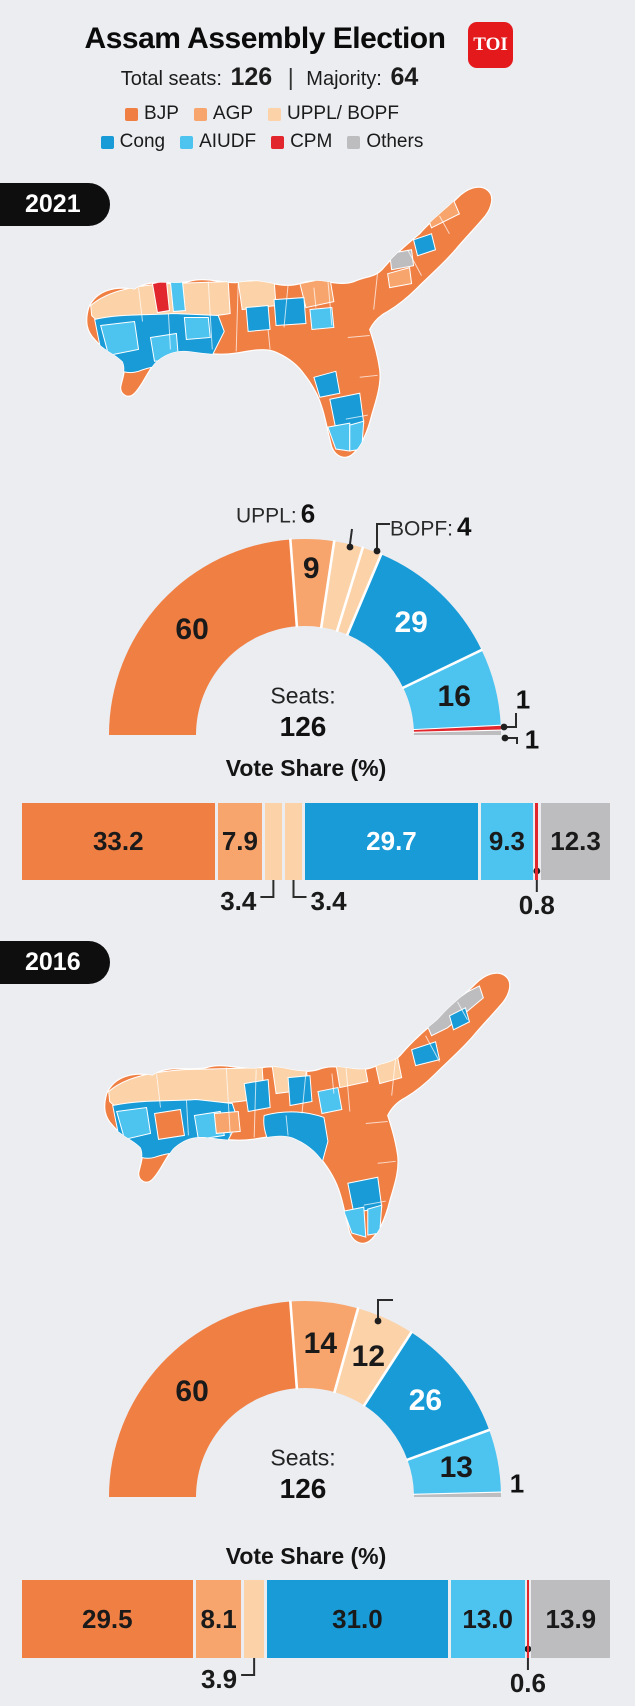 The width and height of the screenshot is (635, 1706). I want to click on donut-value-2021-AIUDF: 16, so click(454, 696).